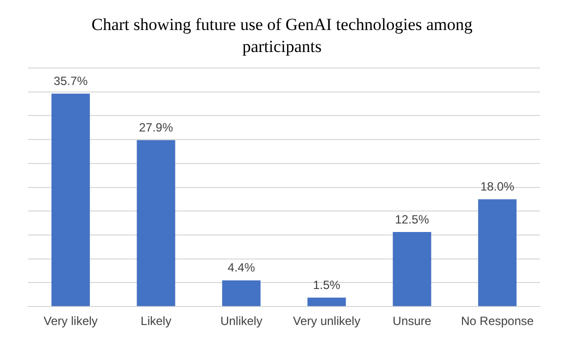  Describe the element at coordinates (241, 321) in the screenshot. I see `x-tick-label: Unlikely` at that location.